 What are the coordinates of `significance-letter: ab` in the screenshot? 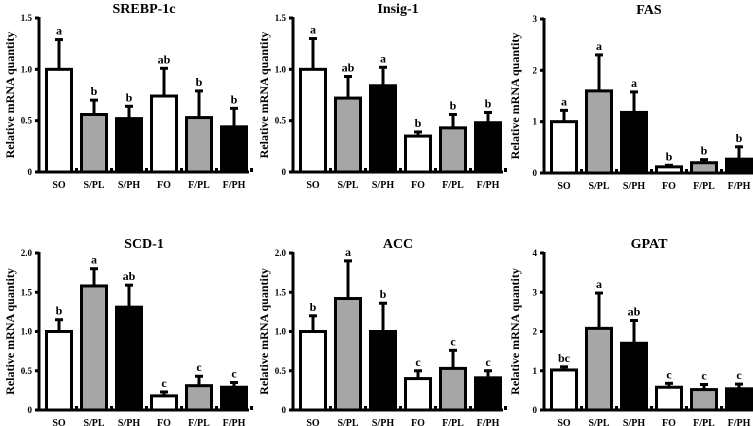 It's located at (164, 59).